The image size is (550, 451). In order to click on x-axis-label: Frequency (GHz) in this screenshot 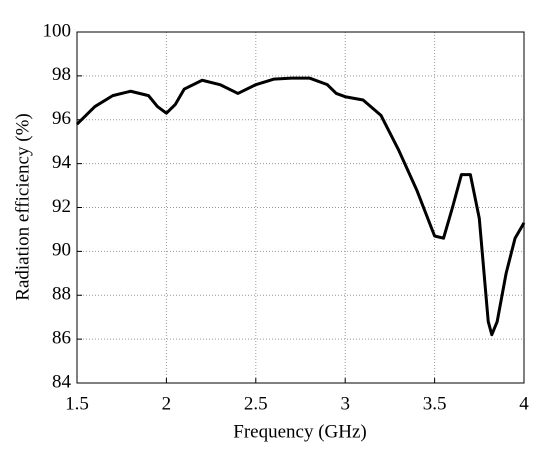, I will do `click(299, 431)`.